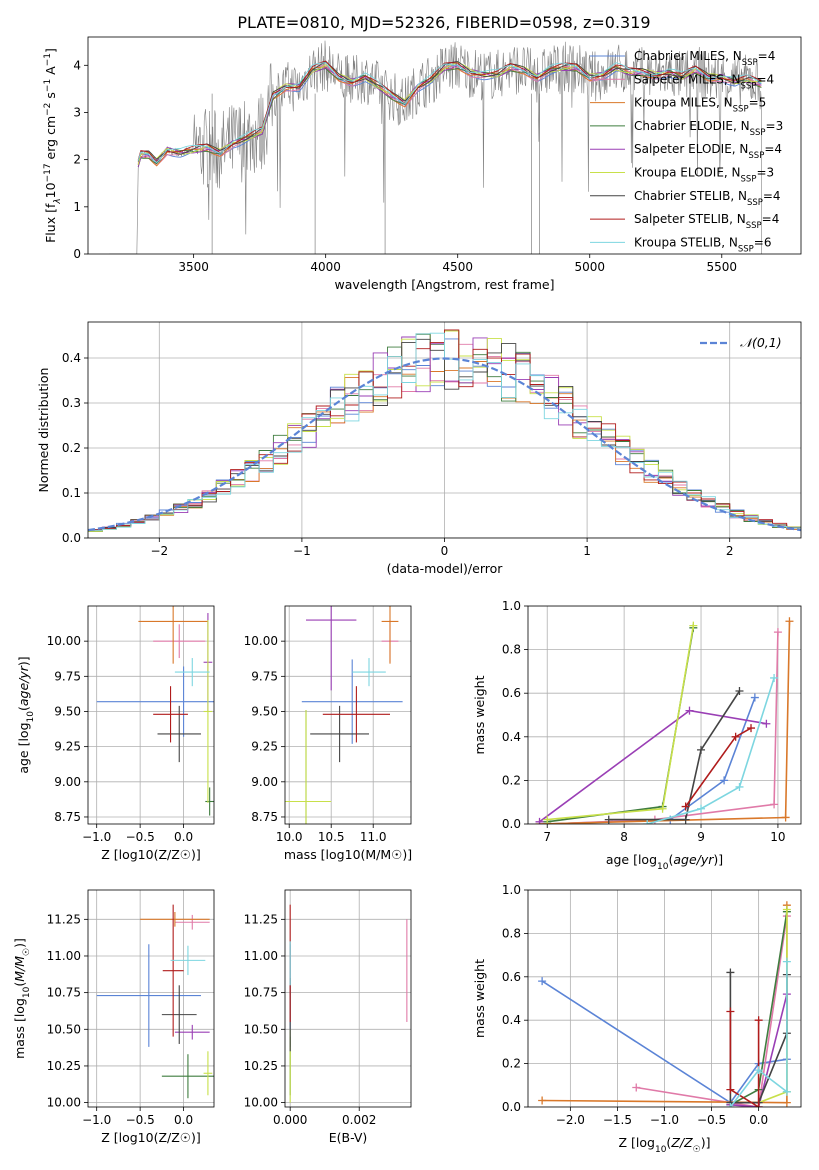 This screenshot has height=1170, width=819. Describe the element at coordinates (687, 79) in the screenshot. I see `legend-text: Salpeter MILES, N` at that location.